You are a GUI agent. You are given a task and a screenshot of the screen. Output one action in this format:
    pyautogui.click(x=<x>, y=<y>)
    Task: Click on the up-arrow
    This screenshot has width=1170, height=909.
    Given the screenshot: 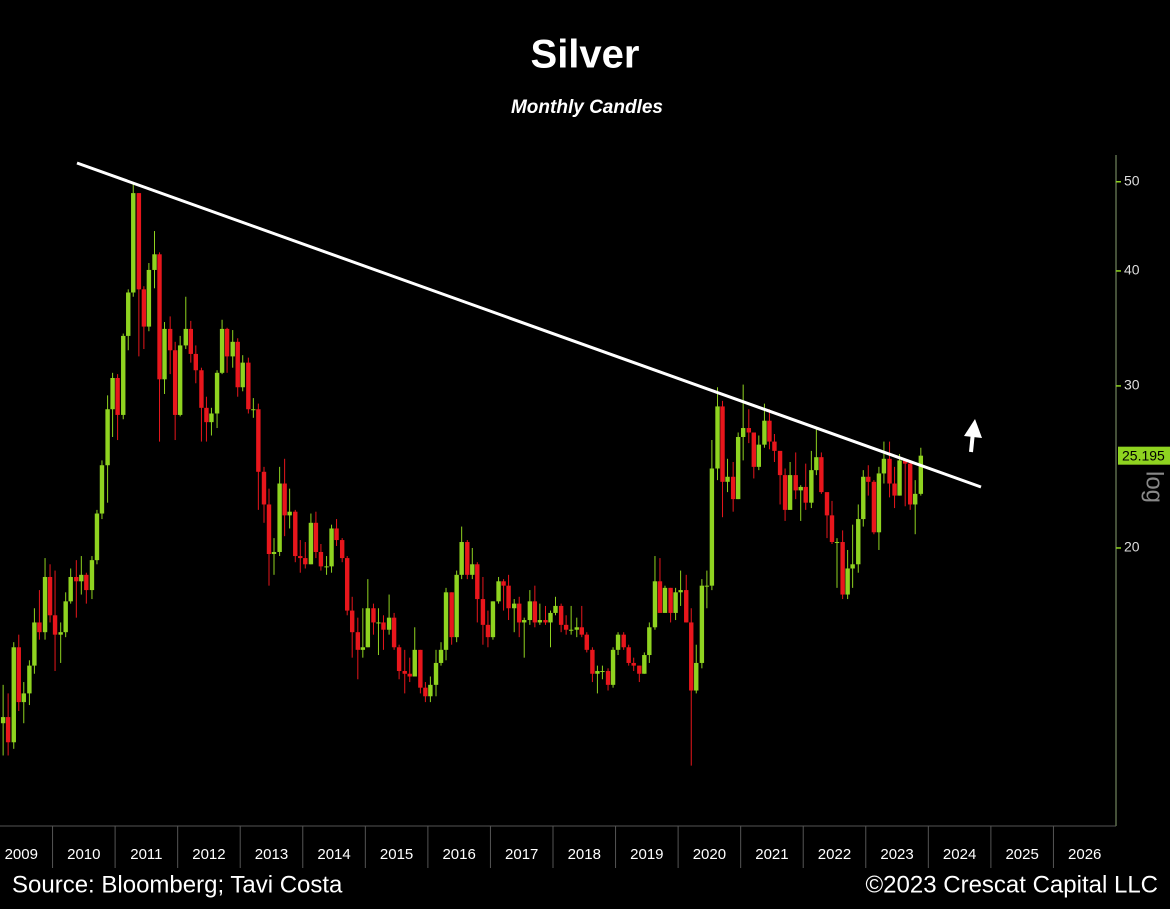 What is the action you would take?
    pyautogui.click(x=973, y=436)
    